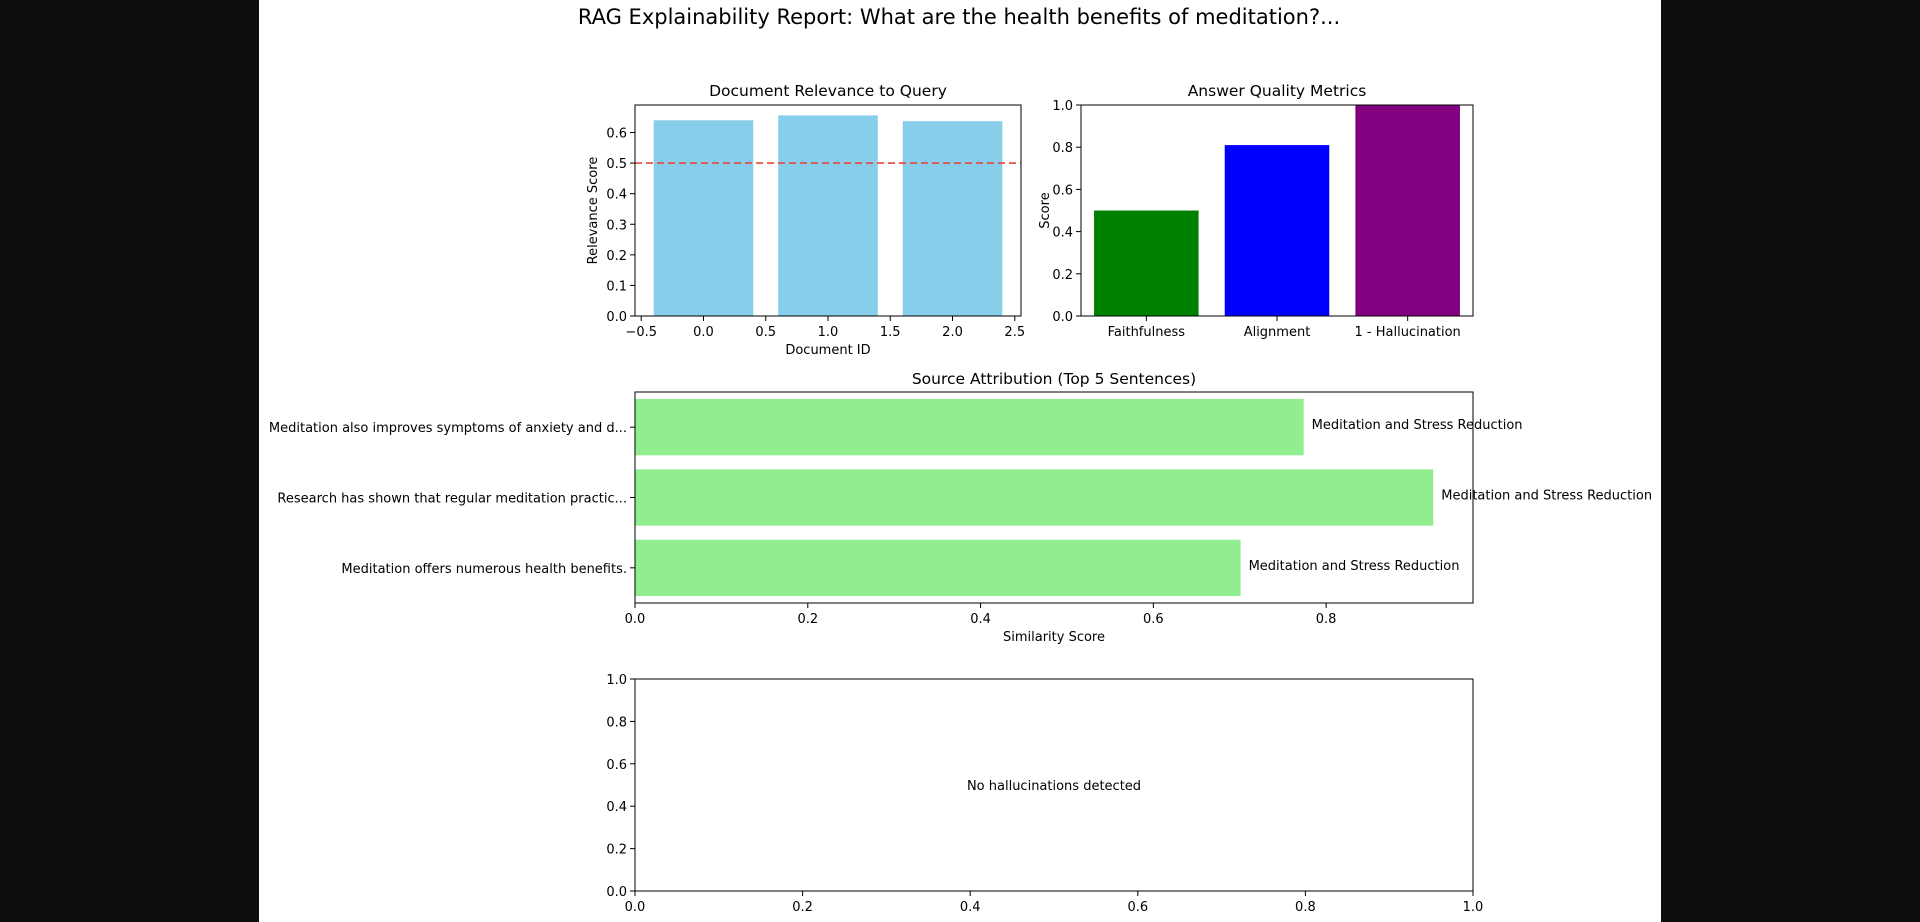 The width and height of the screenshot is (1920, 922). I want to click on relevance-ylabel: Relevance Score, so click(593, 211).